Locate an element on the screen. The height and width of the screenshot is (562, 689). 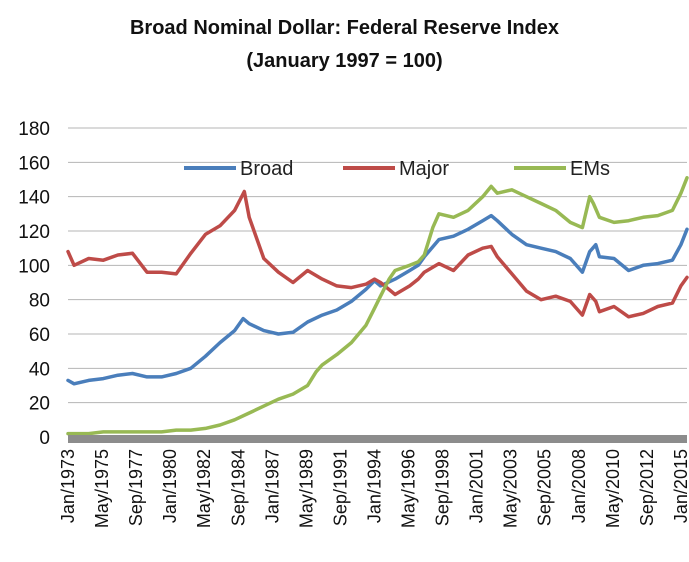
x-tick-label: Jan/2001 is located at coordinates (477, 486).